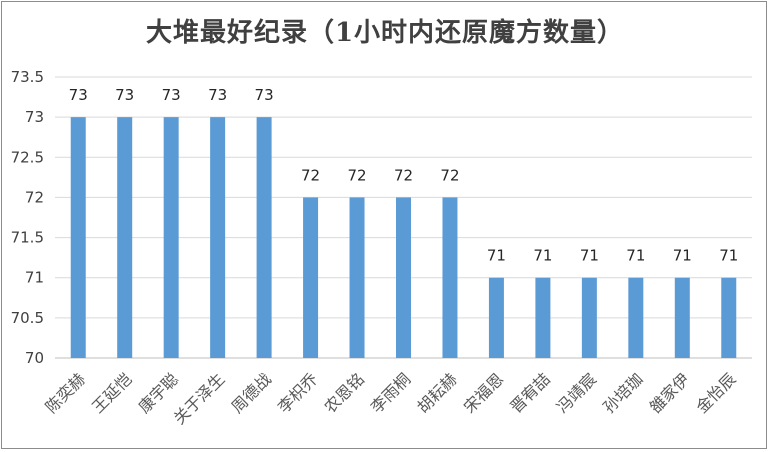 The height and width of the screenshot is (452, 770). Describe the element at coordinates (622, 392) in the screenshot. I see `x-tick-label: 孙培珈` at that location.